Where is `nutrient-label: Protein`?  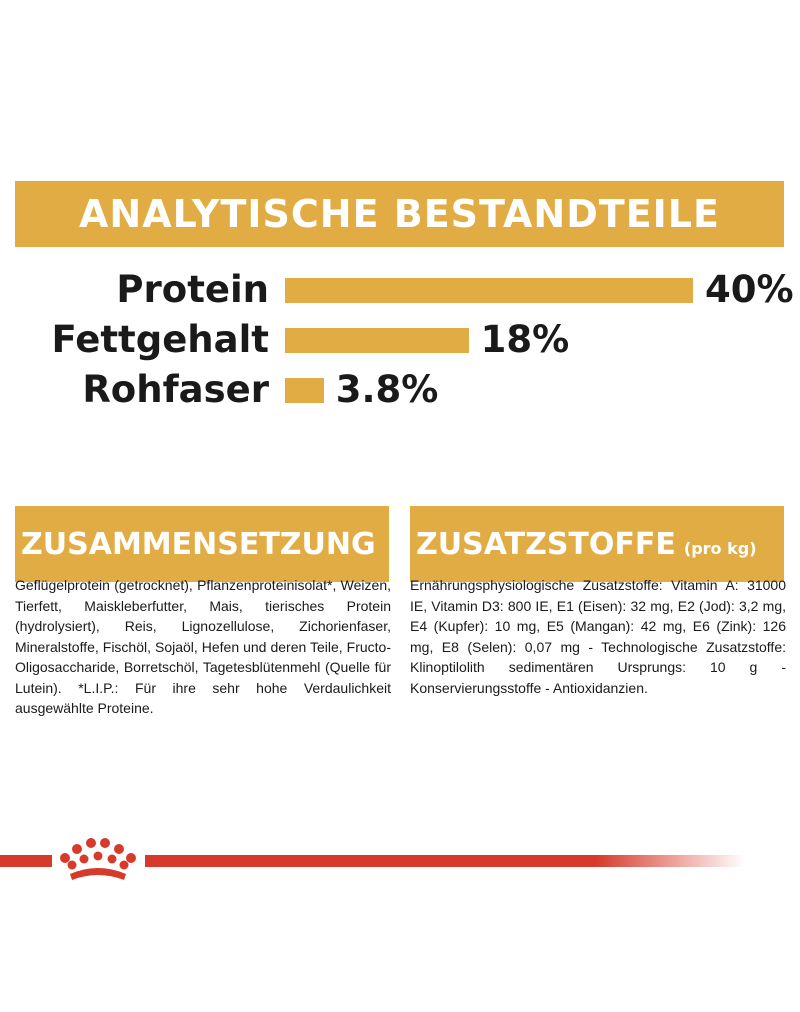 nutrient-label: Protein is located at coordinates (192, 289).